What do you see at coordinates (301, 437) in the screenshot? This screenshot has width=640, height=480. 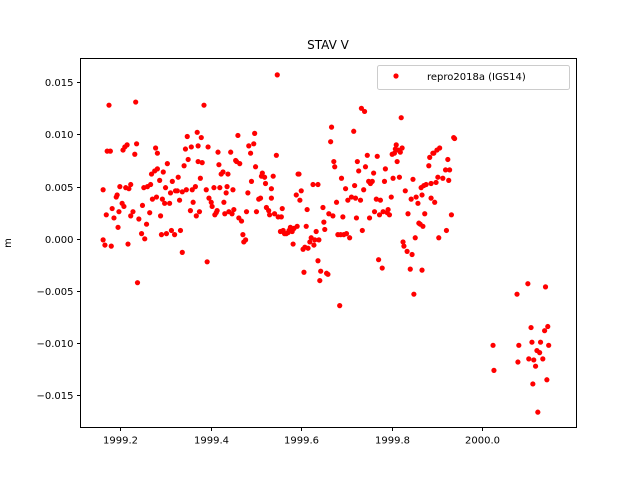 I see `x-axis-ticks: 1999.2 1999.4 1999.6 1999.8 2000.0` at bounding box center [301, 437].